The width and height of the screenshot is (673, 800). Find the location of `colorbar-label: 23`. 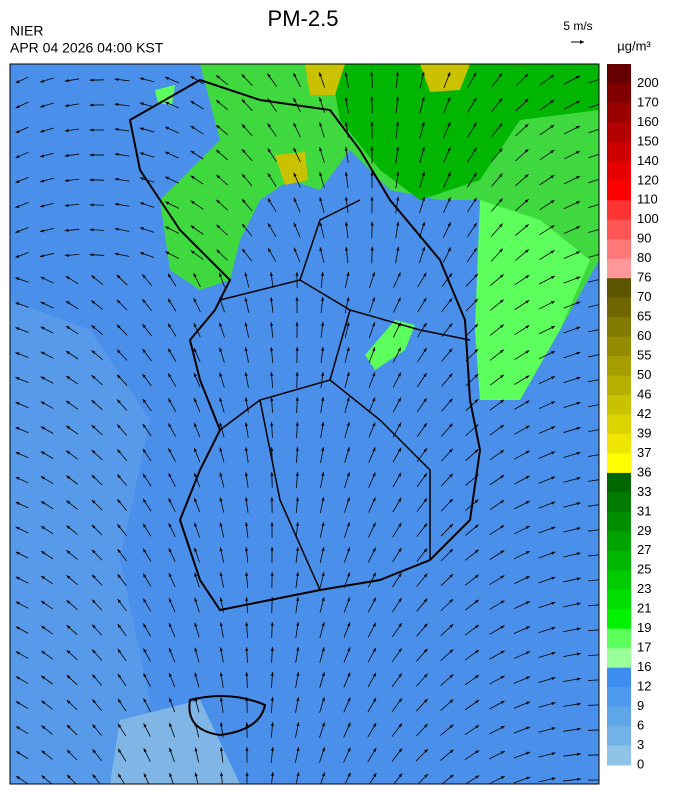

colorbar-label: 23 is located at coordinates (644, 588).